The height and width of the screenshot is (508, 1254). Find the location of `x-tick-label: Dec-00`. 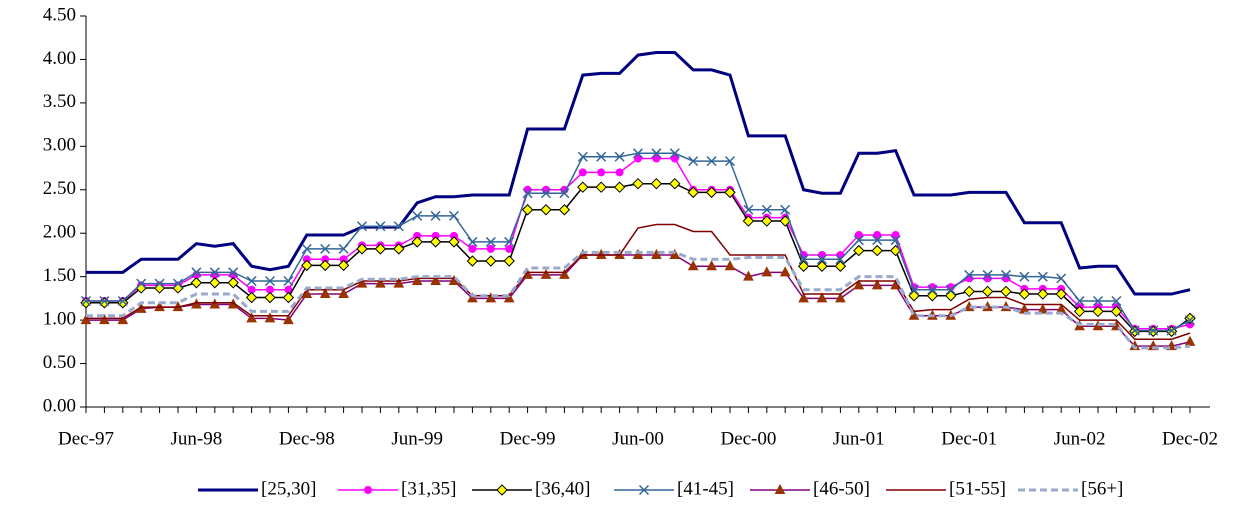

x-tick-label: Dec-00 is located at coordinates (748, 438).